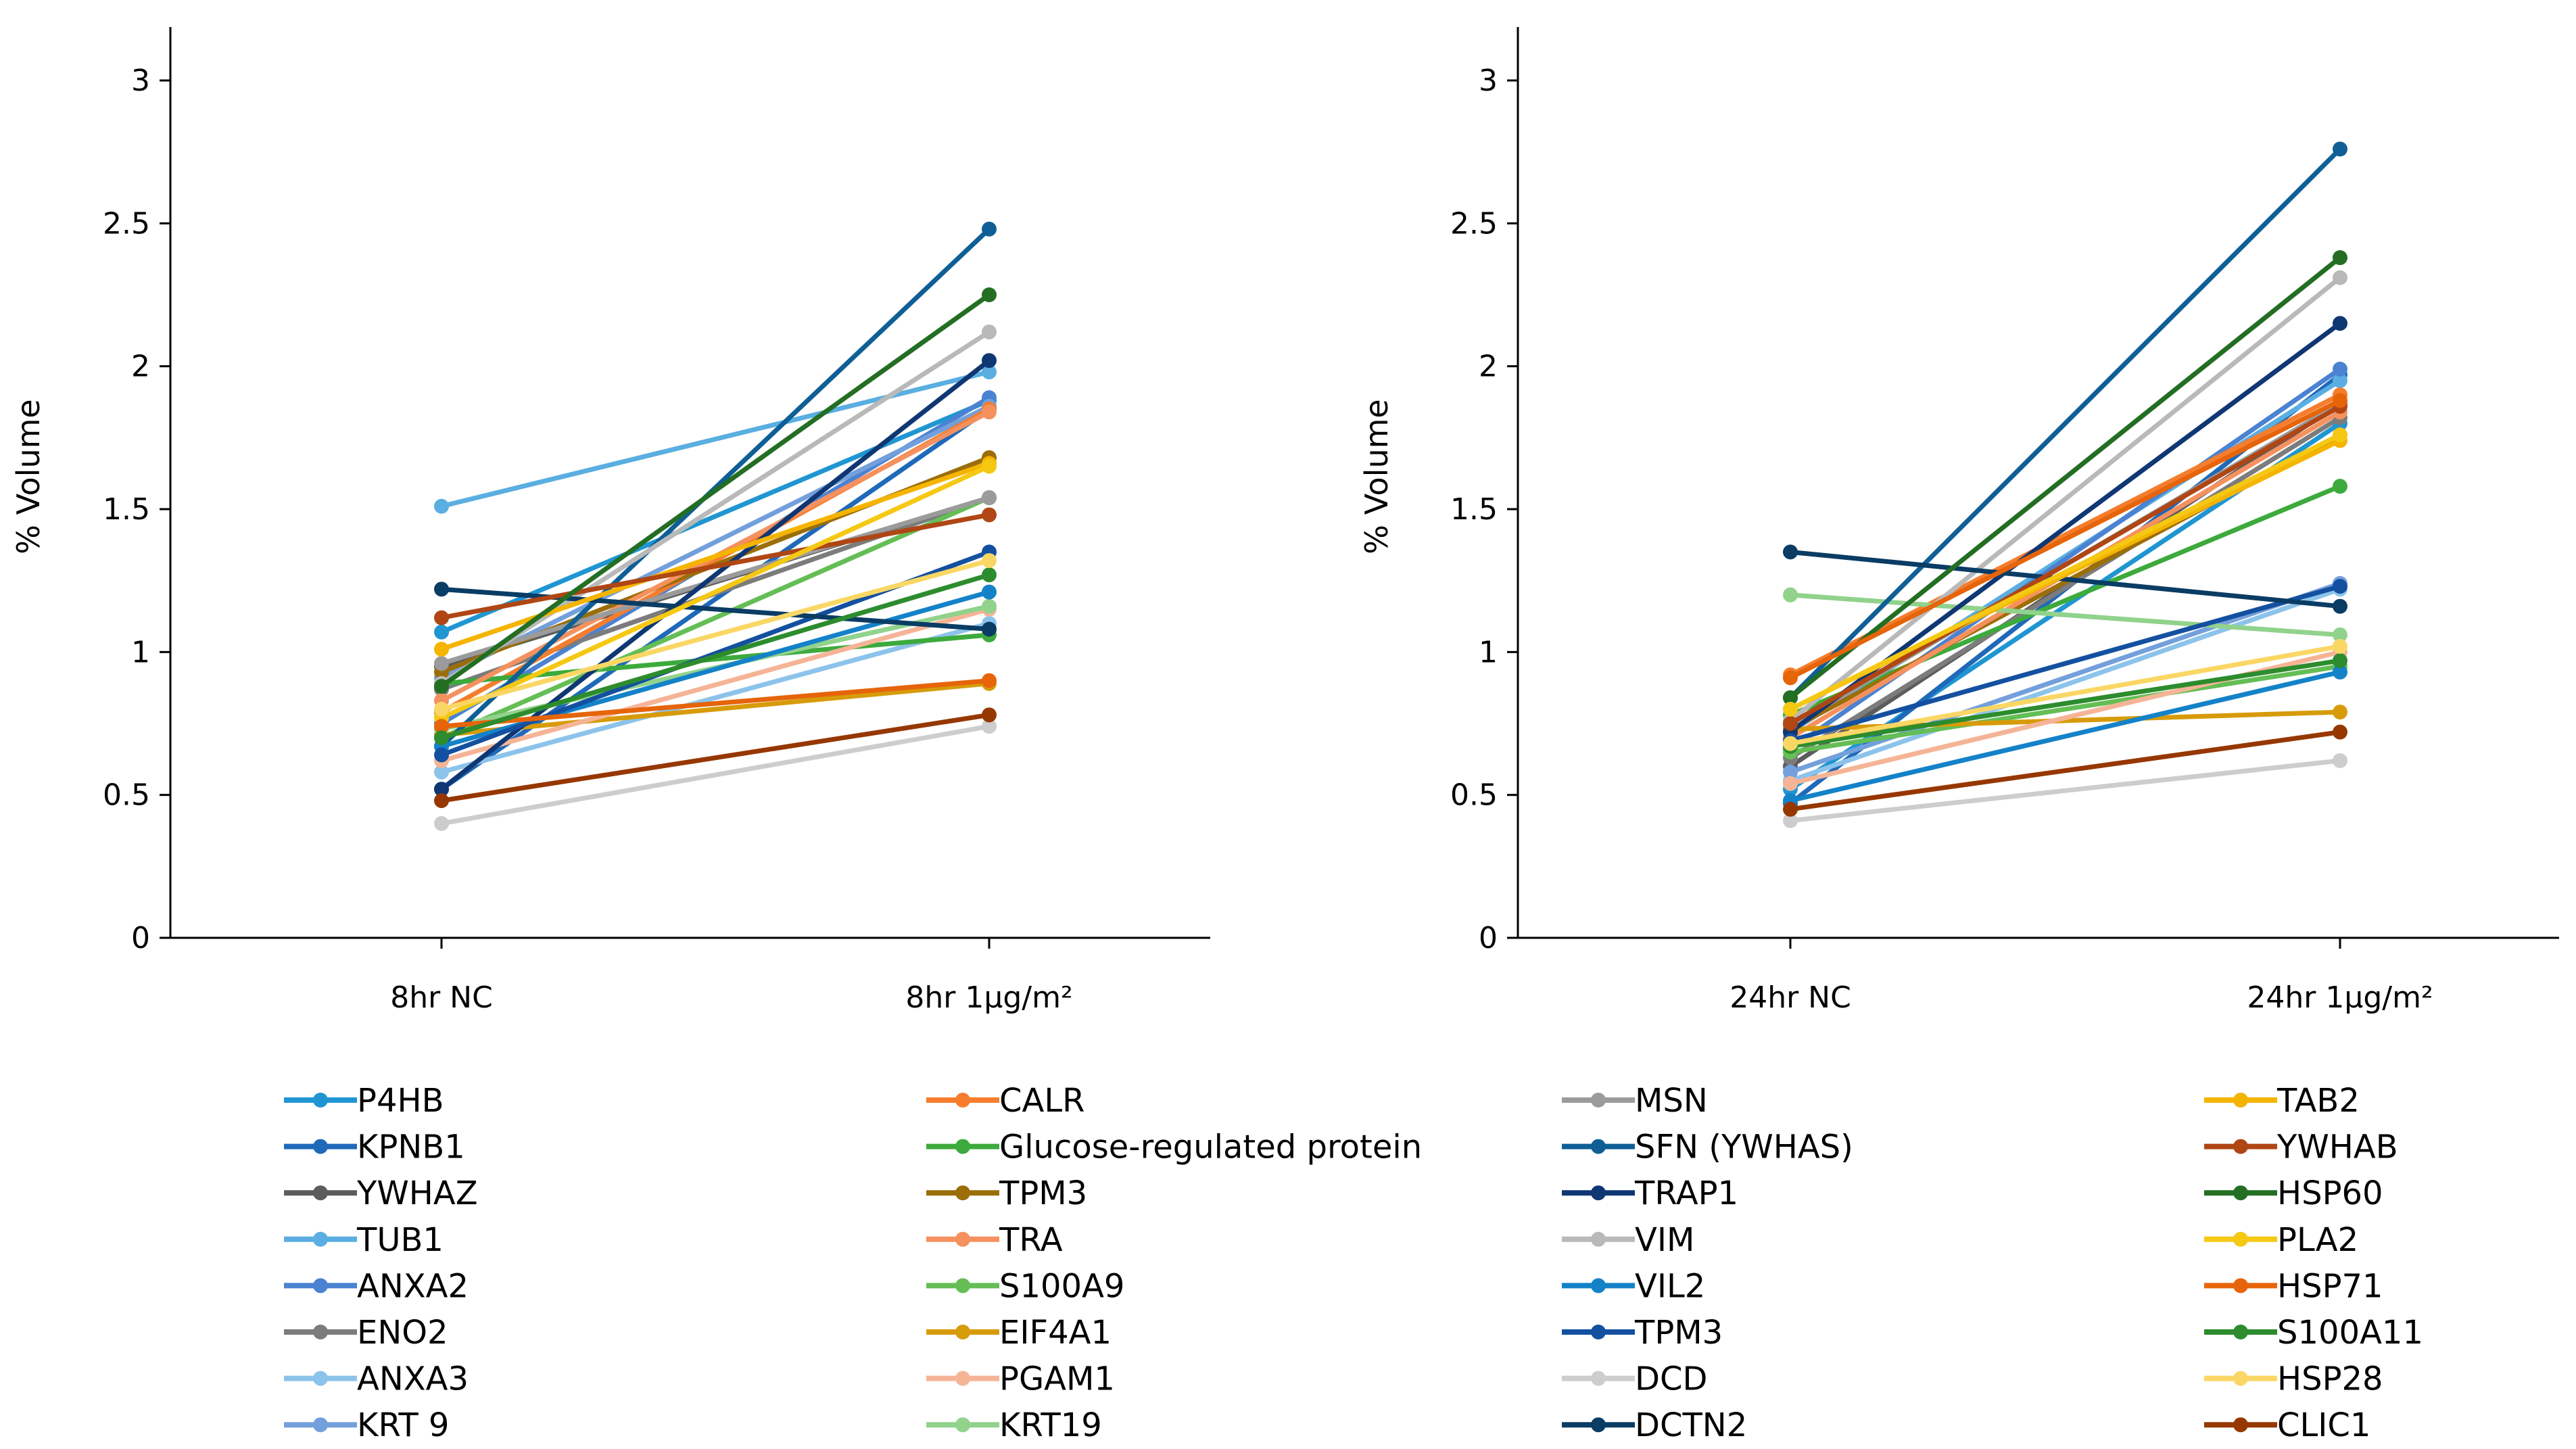 The width and height of the screenshot is (2576, 1449). What do you see at coordinates (2318, 1101) in the screenshot?
I see `legend-label: TAB2` at bounding box center [2318, 1101].